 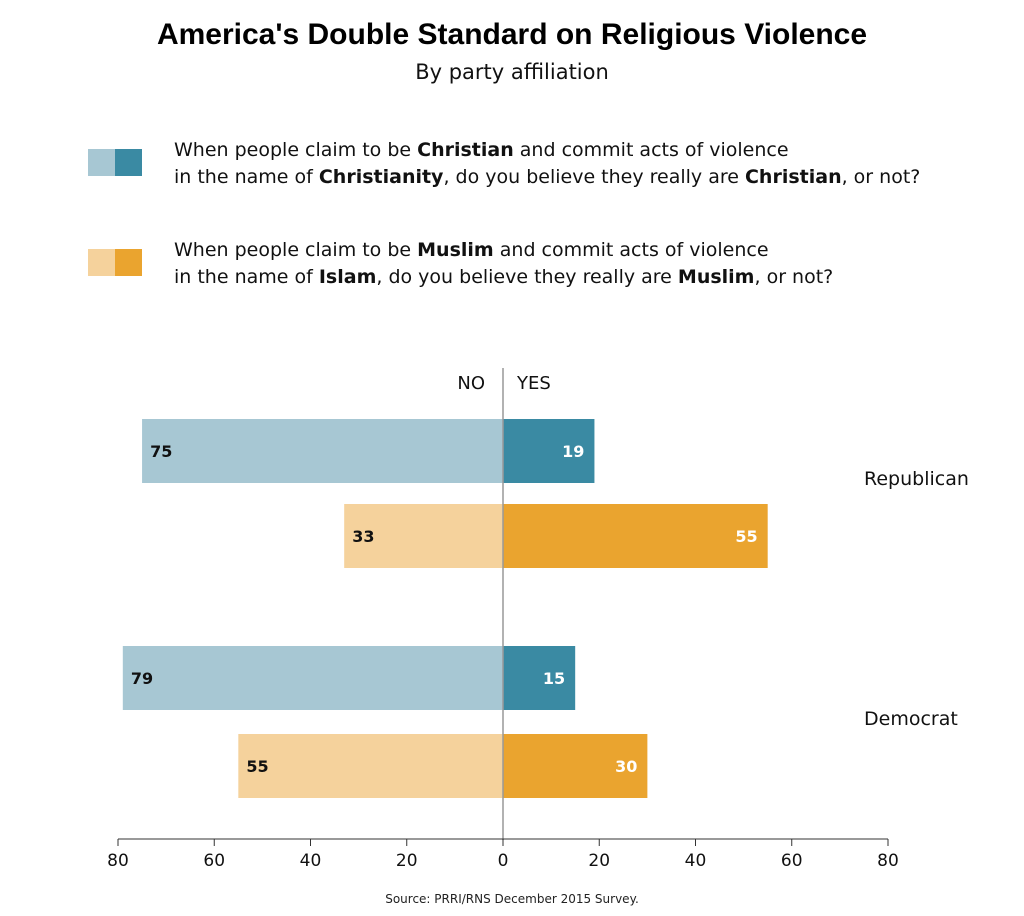 What do you see at coordinates (471, 383) in the screenshot?
I see `side-label-no: NO` at bounding box center [471, 383].